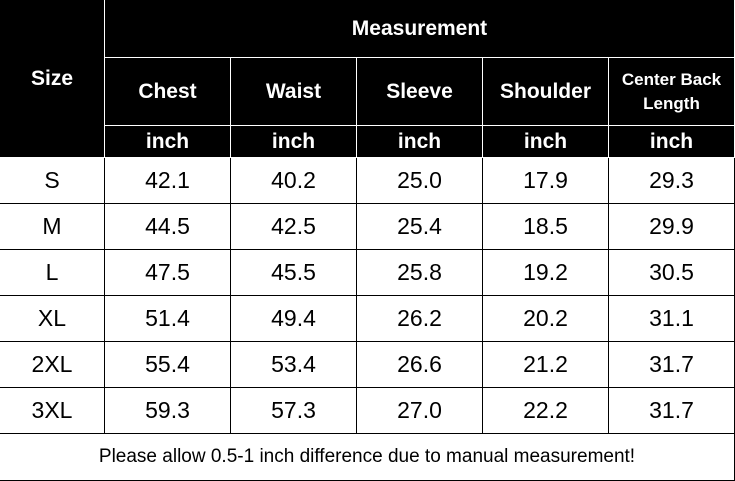 The height and width of the screenshot is (481, 735). What do you see at coordinates (546, 365) in the screenshot?
I see `value-cell: 21.2` at bounding box center [546, 365].